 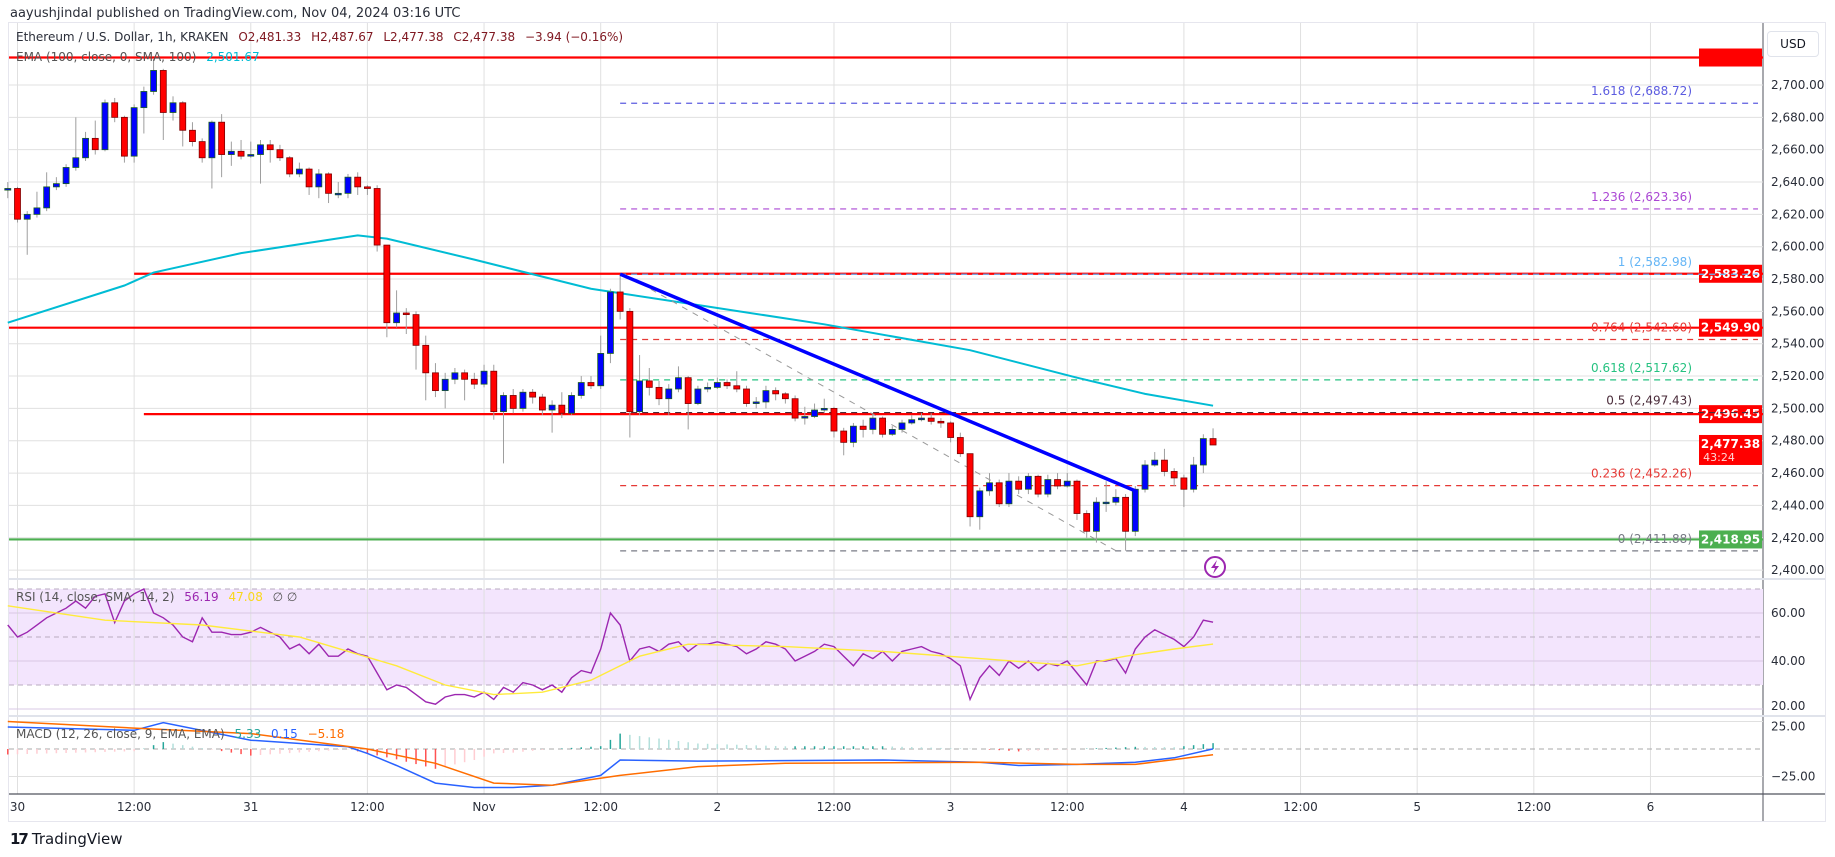 What do you see at coordinates (1730, 539) in the screenshot?
I see `price-level-badge-text: 2,418.95` at bounding box center [1730, 539].